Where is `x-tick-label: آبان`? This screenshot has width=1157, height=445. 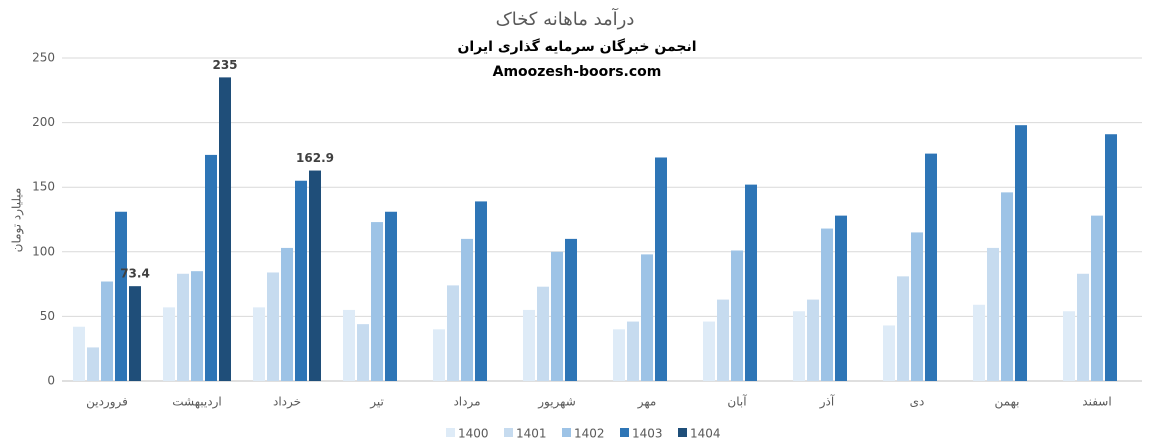
x-tick-label: آبان is located at coordinates (737, 401).